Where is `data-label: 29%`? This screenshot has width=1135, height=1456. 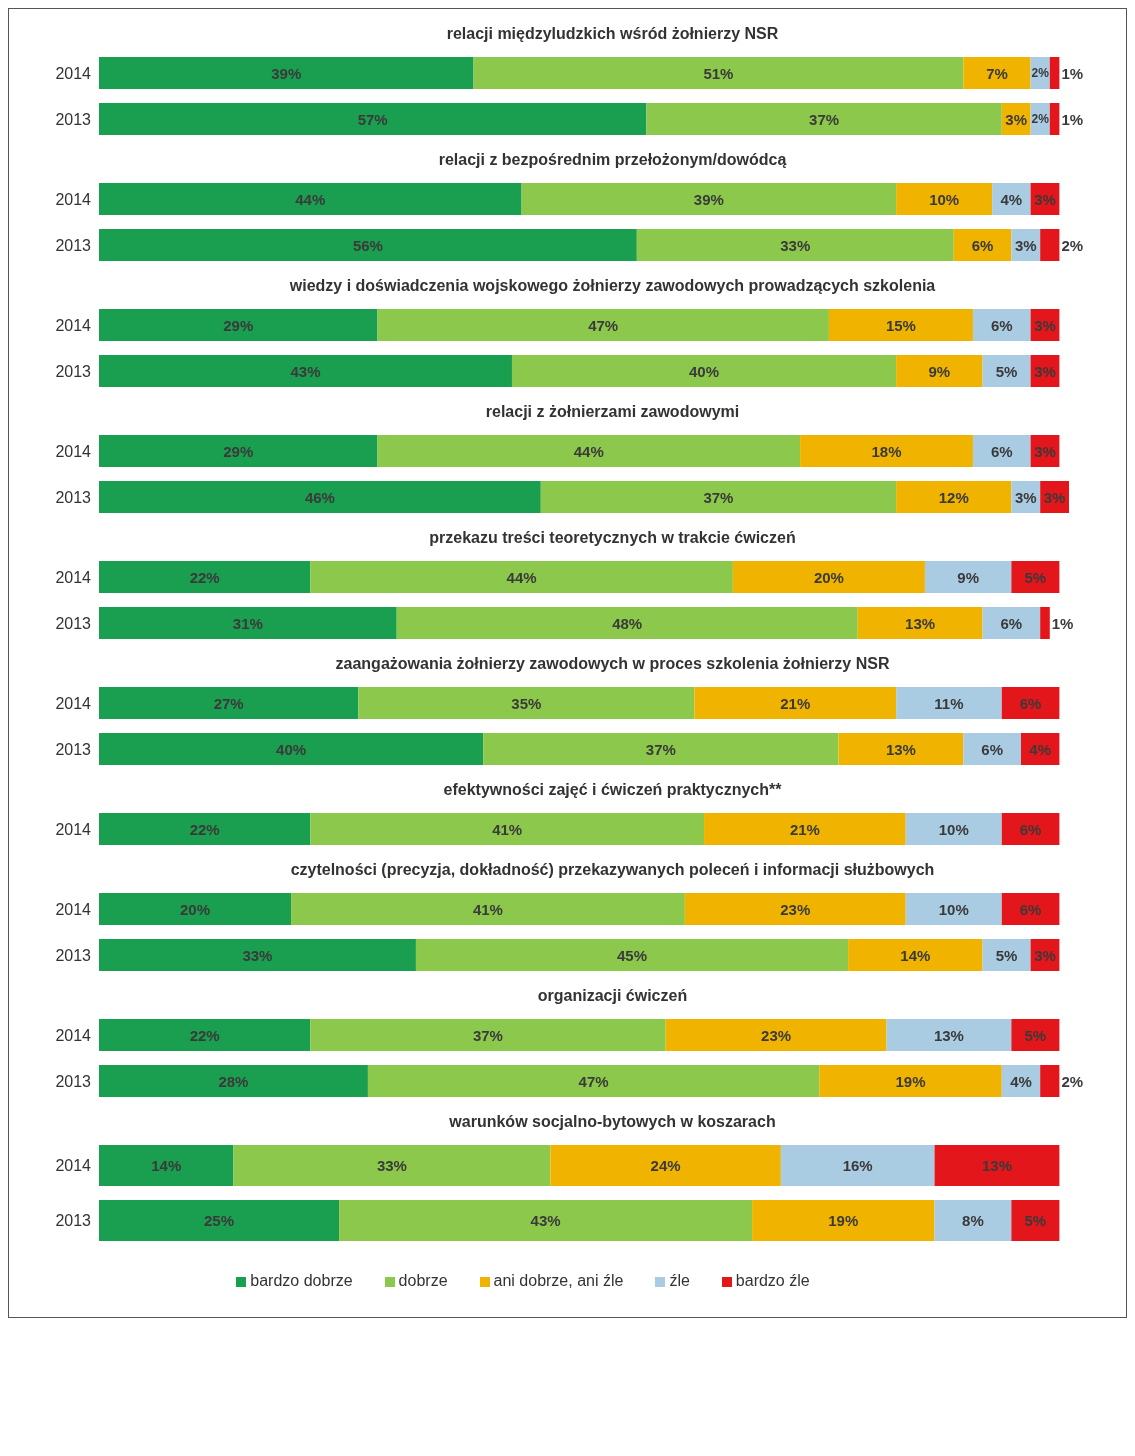 data-label: 29% is located at coordinates (238, 325).